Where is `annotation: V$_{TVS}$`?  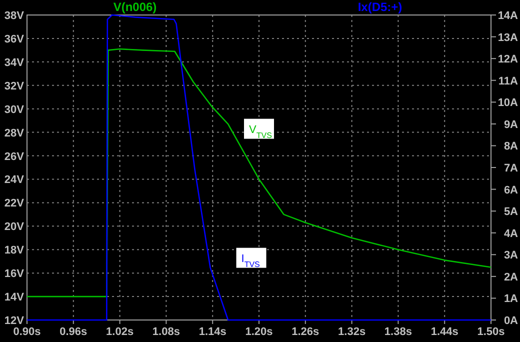
annotation: V$_{TVS}$ is located at coordinates (260, 132).